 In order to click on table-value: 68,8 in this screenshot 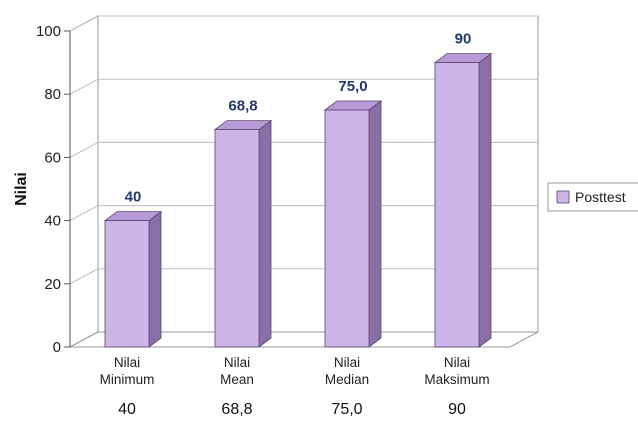, I will do `click(236, 409)`.